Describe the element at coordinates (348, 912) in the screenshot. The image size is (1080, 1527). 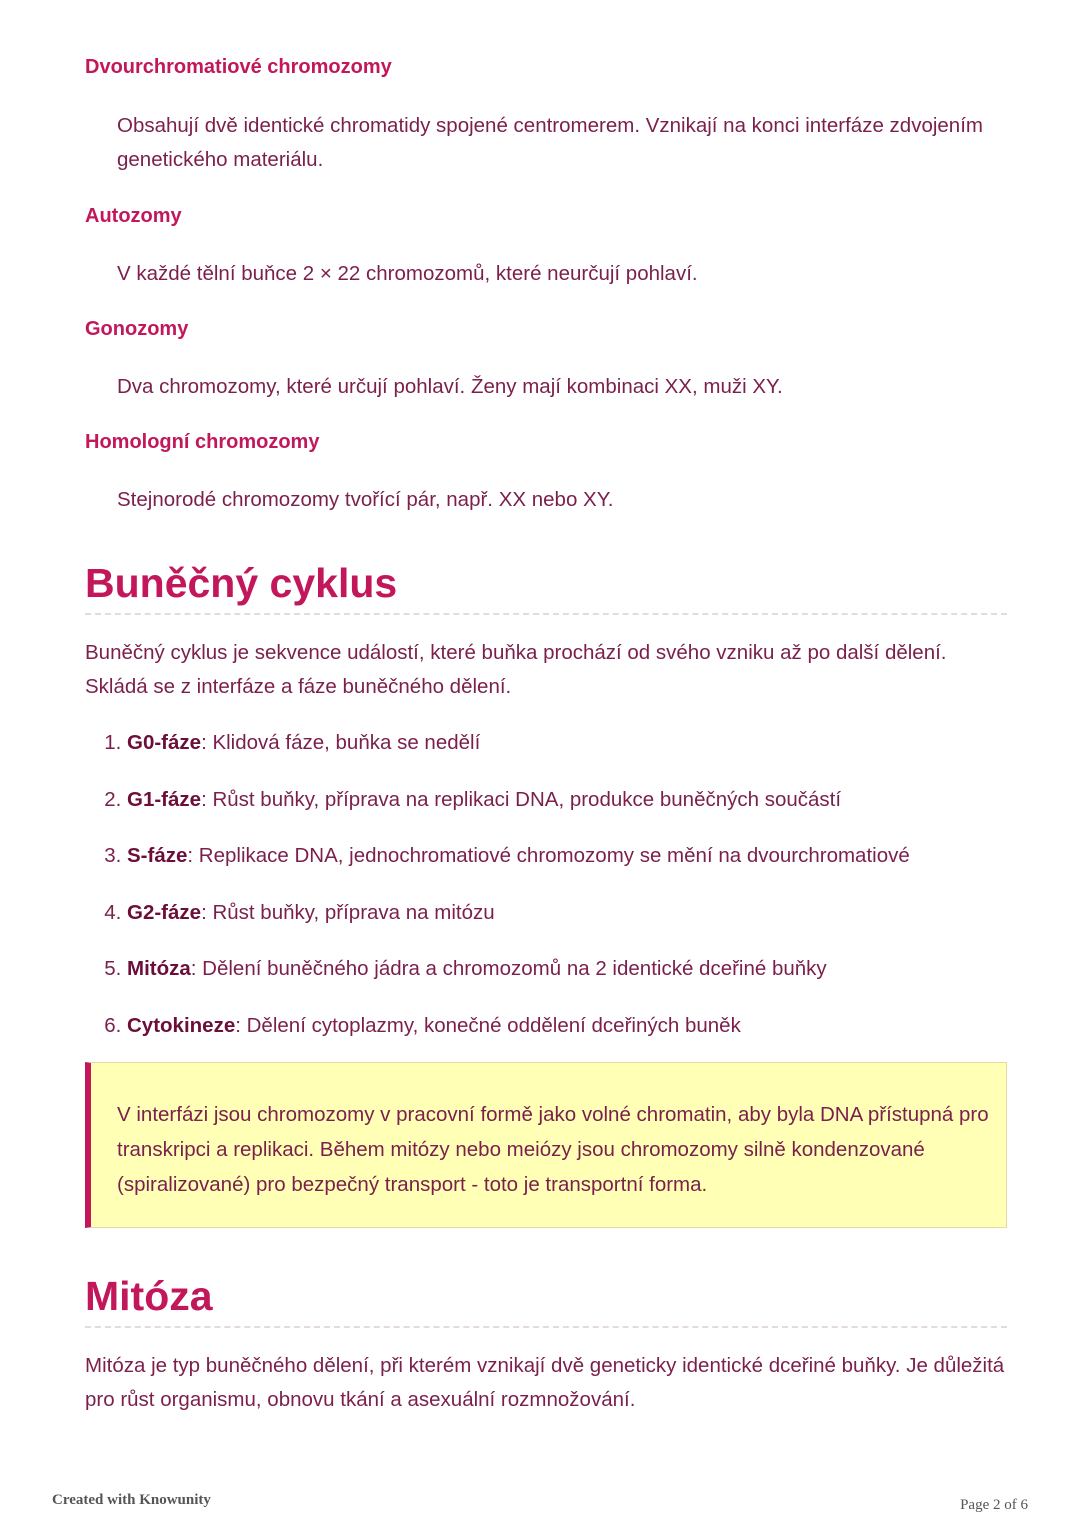
I see `phase-desc: : Růst buňky, příprava na mitózu` at that location.